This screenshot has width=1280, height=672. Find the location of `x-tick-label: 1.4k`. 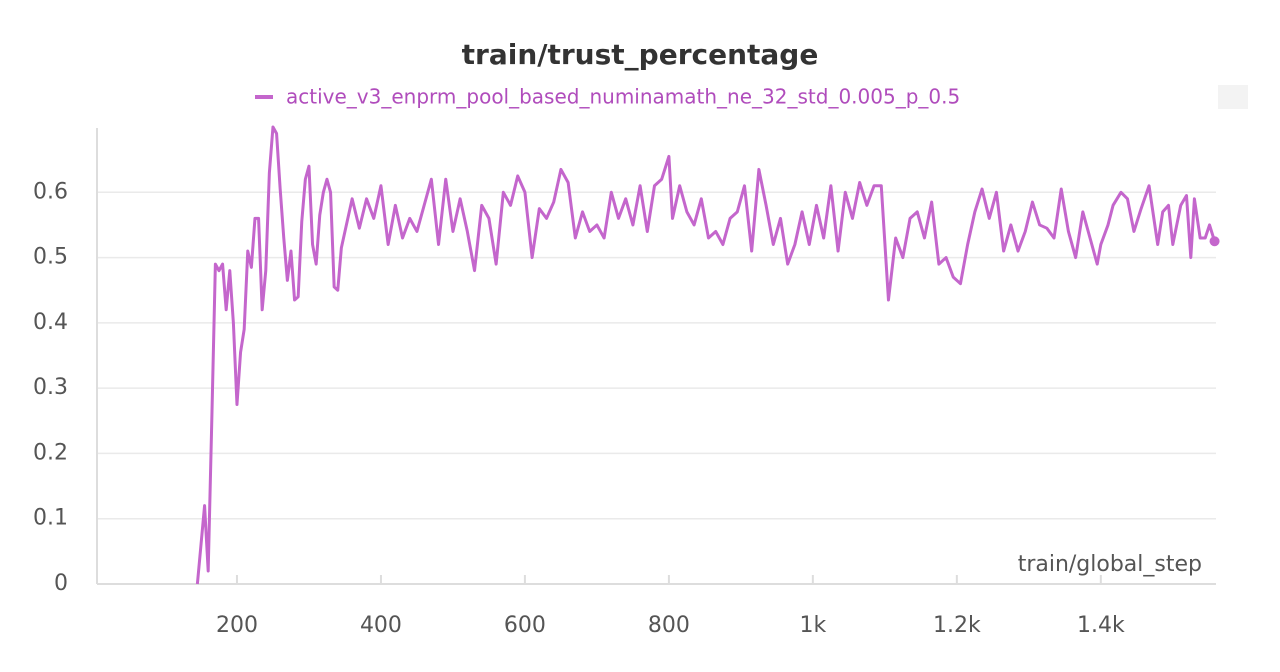

x-tick-label: 1.4k is located at coordinates (1101, 625).